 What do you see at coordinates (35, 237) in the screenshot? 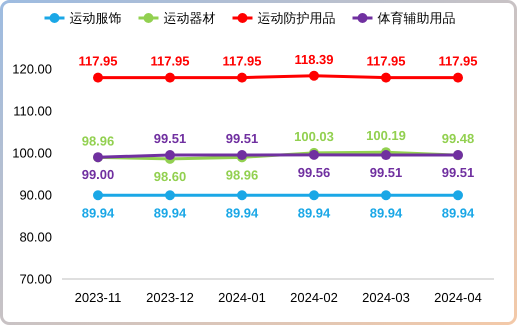
I see `y-tick-label: 80.00` at bounding box center [35, 237].